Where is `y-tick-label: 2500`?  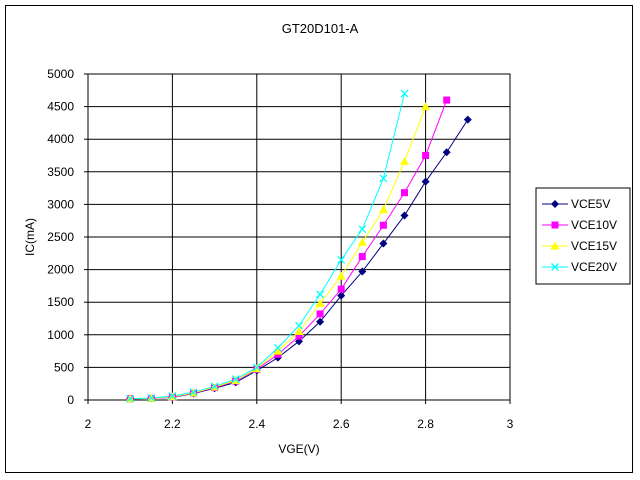
y-tick-label: 2500 is located at coordinates (60, 237).